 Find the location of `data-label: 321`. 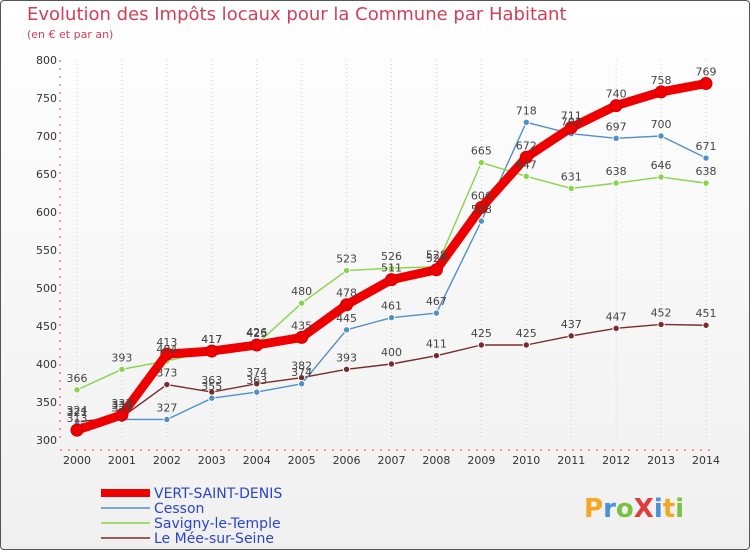

data-label: 321 is located at coordinates (77, 412).